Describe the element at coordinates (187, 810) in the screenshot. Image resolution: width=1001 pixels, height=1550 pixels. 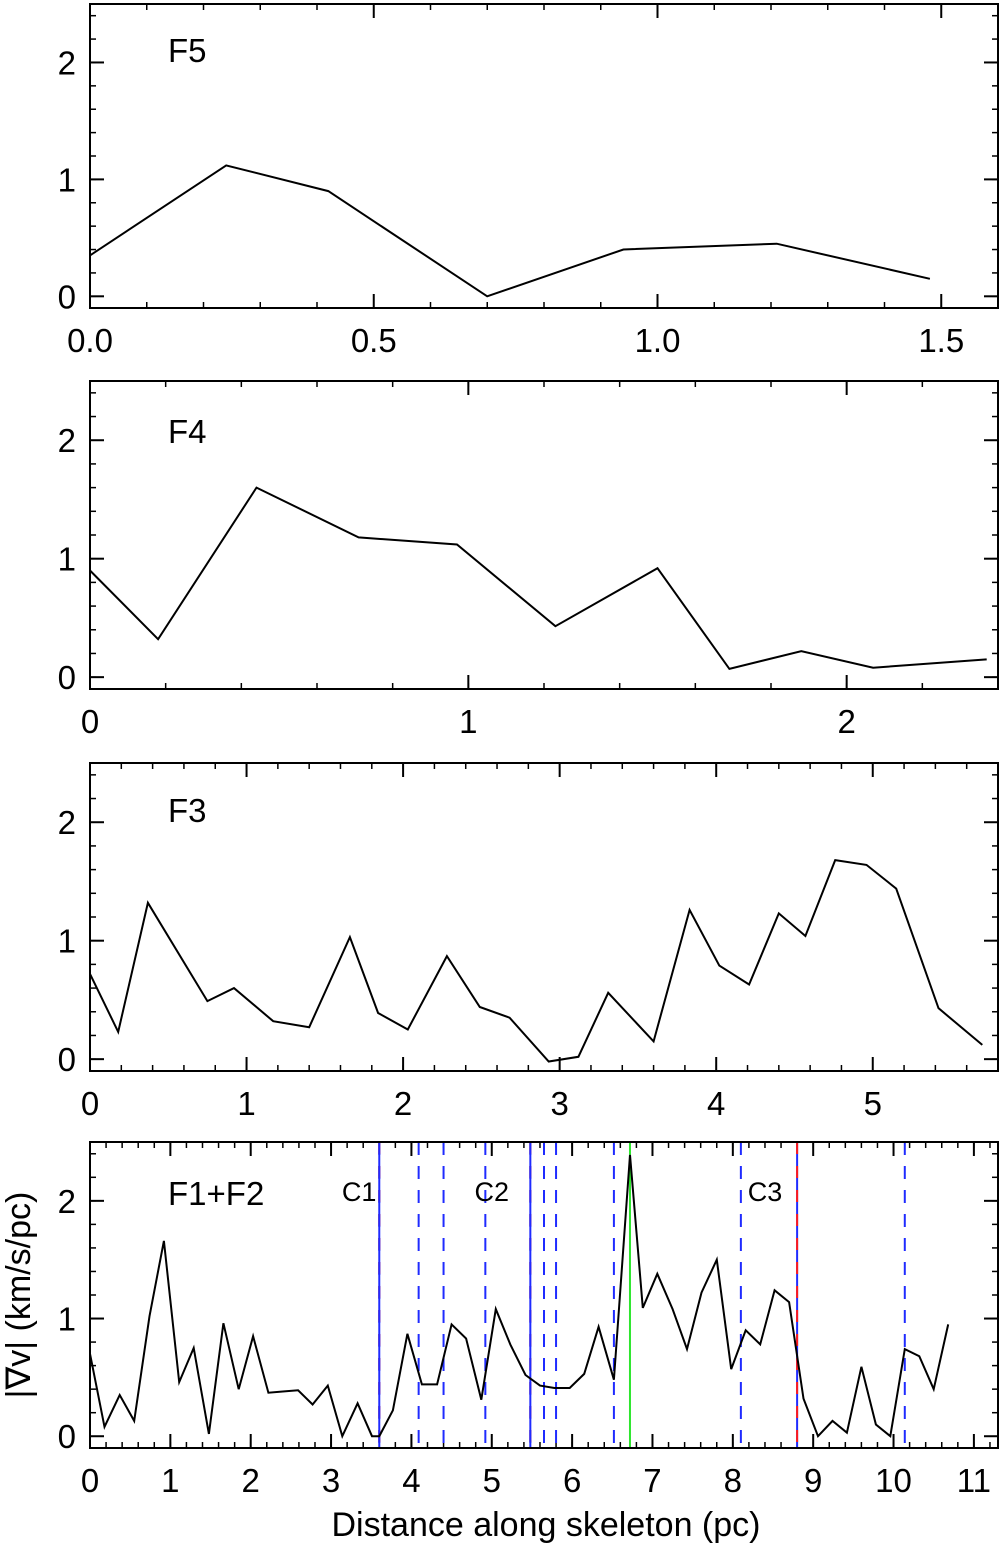
I see `panel-label: F3` at that location.